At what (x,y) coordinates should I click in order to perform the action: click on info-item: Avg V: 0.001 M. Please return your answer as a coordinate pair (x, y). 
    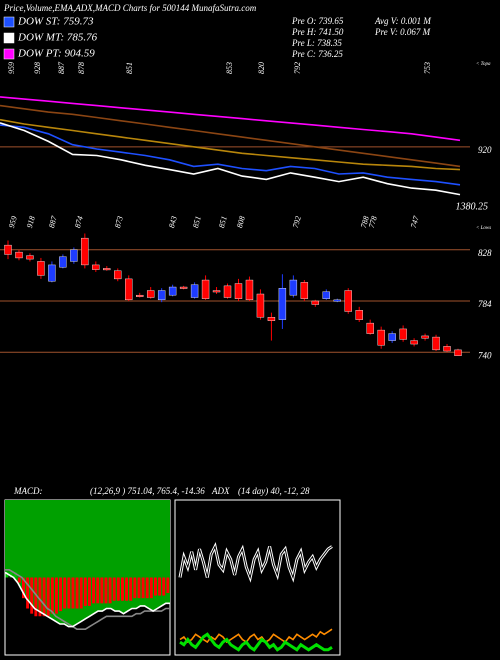
    Looking at the image, I should click on (402, 21).